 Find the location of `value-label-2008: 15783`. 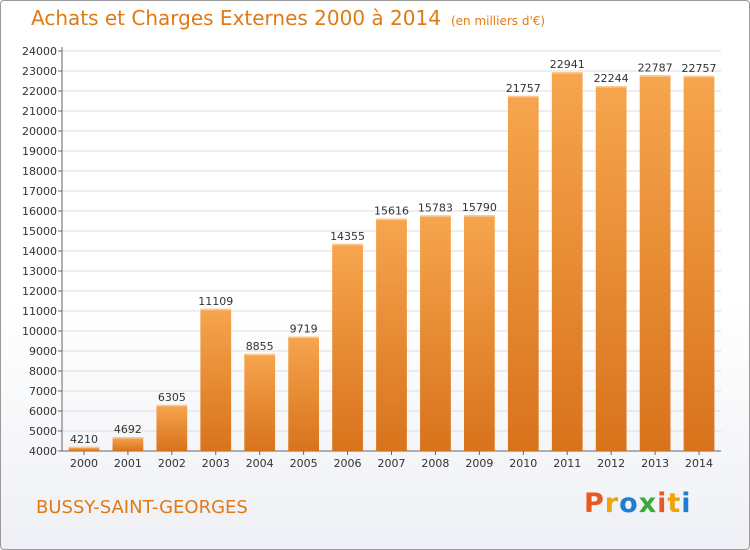

value-label-2008: 15783 is located at coordinates (435, 207).